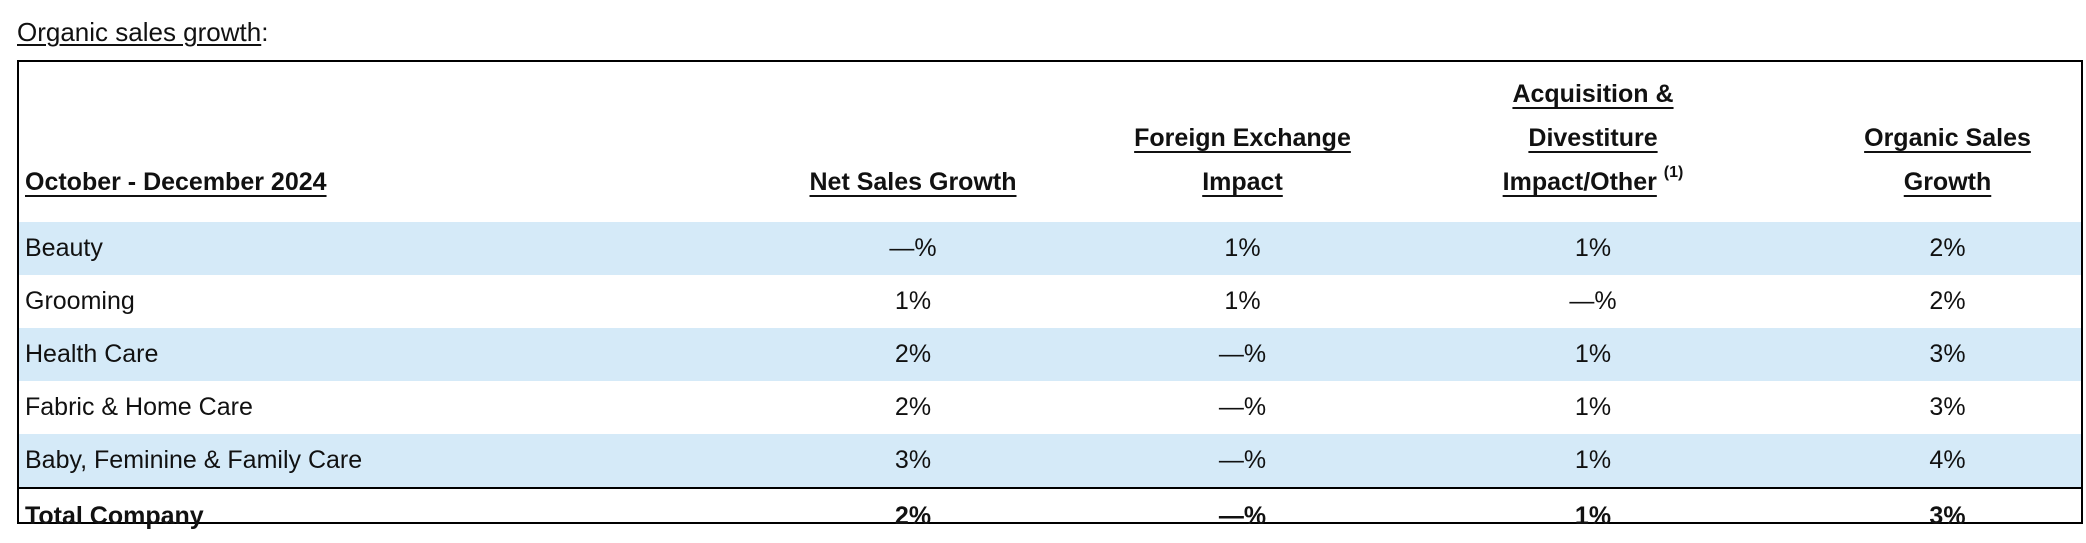  I want to click on acq-div-impact-cell: —%, so click(1593, 301).